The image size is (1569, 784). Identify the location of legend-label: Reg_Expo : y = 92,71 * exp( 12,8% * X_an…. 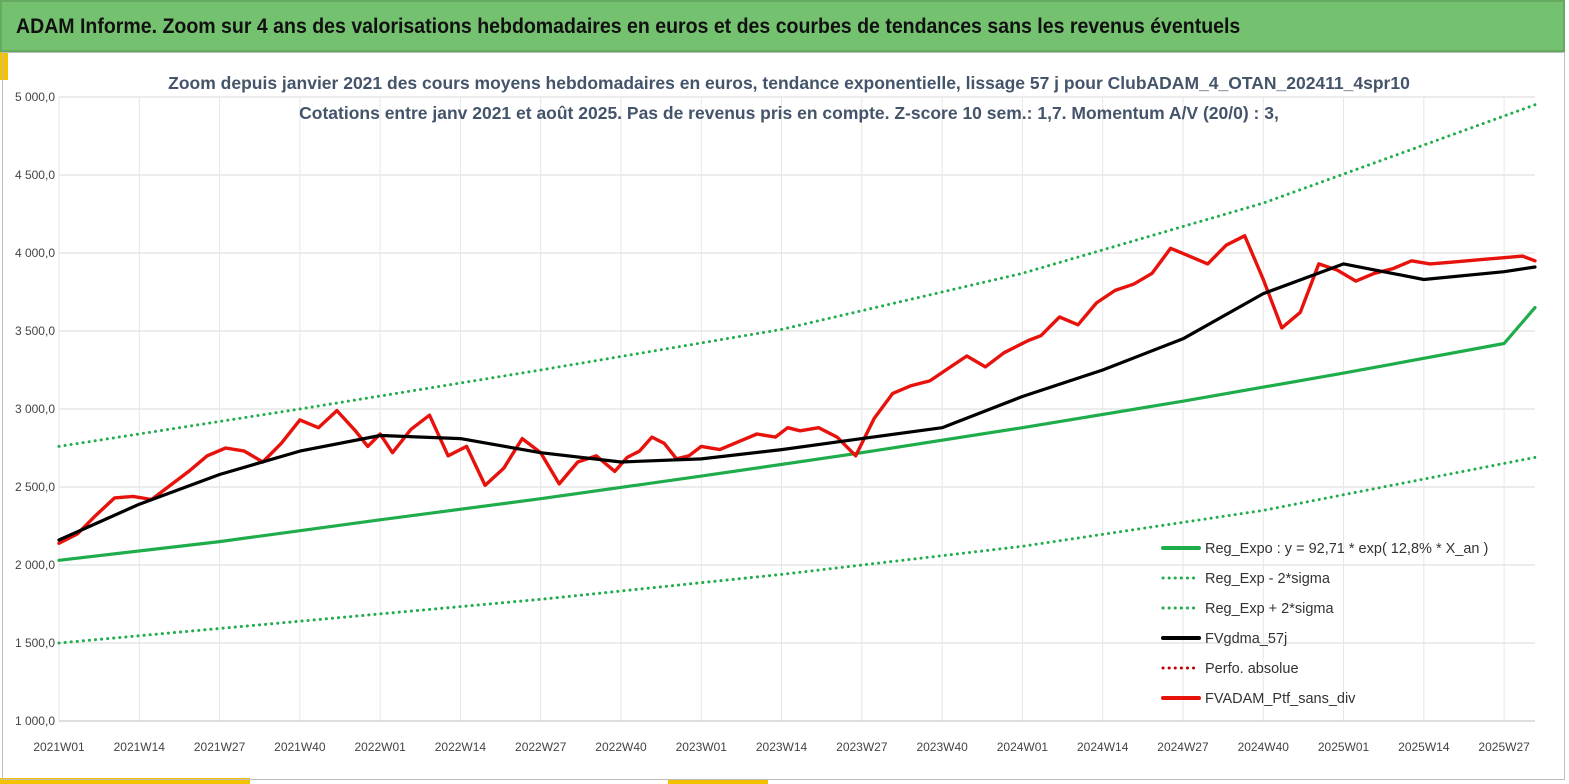
(1346, 549).